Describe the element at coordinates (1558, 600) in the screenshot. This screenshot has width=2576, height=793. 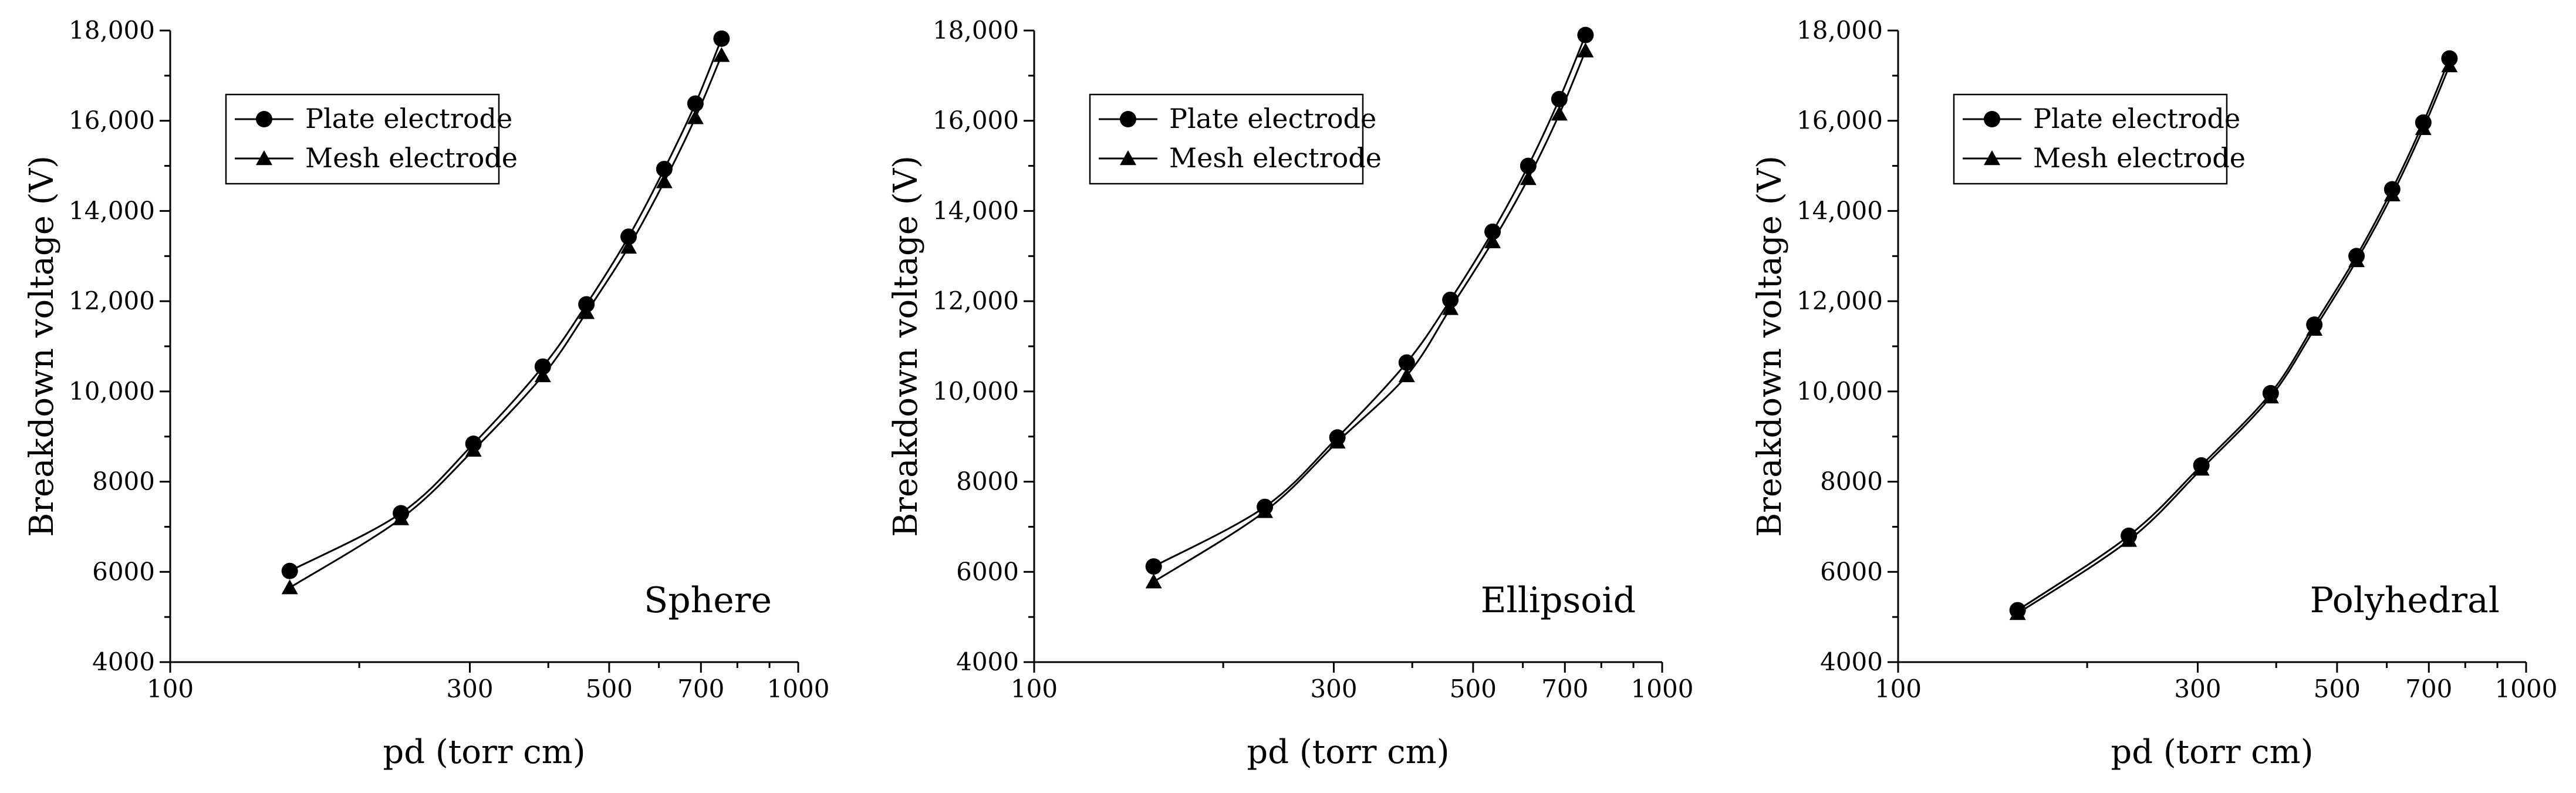
I see `panel-label: Ellipsoid` at that location.